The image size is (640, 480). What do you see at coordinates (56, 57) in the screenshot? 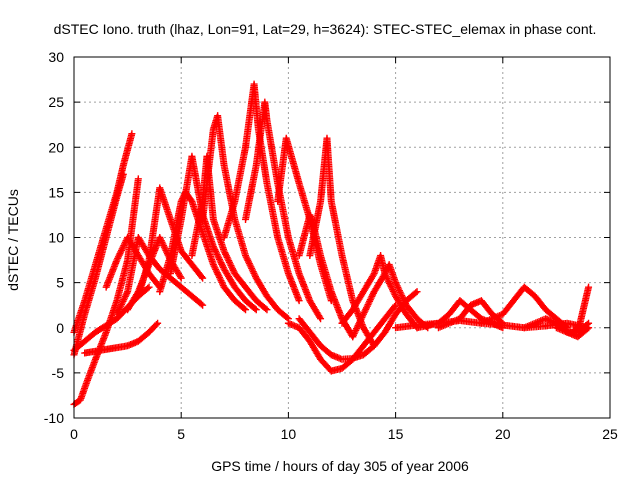
I see `y-tick-label: 30` at bounding box center [56, 57].